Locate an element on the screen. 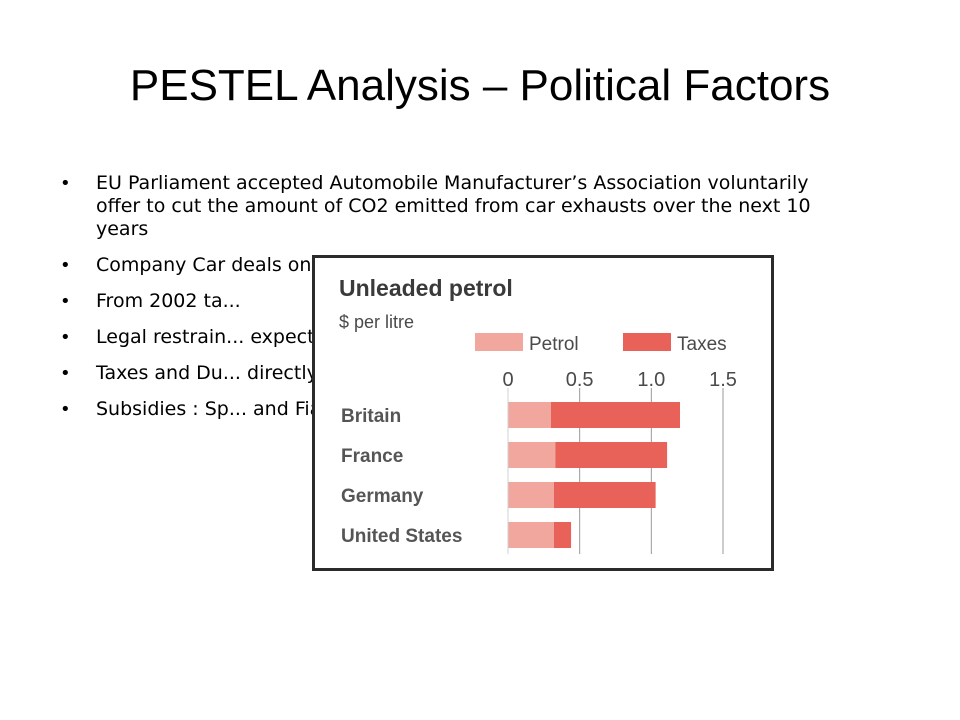 Image resolution: width=960 pixels, height=720 pixels. category-label: Germany is located at coordinates (382, 496).